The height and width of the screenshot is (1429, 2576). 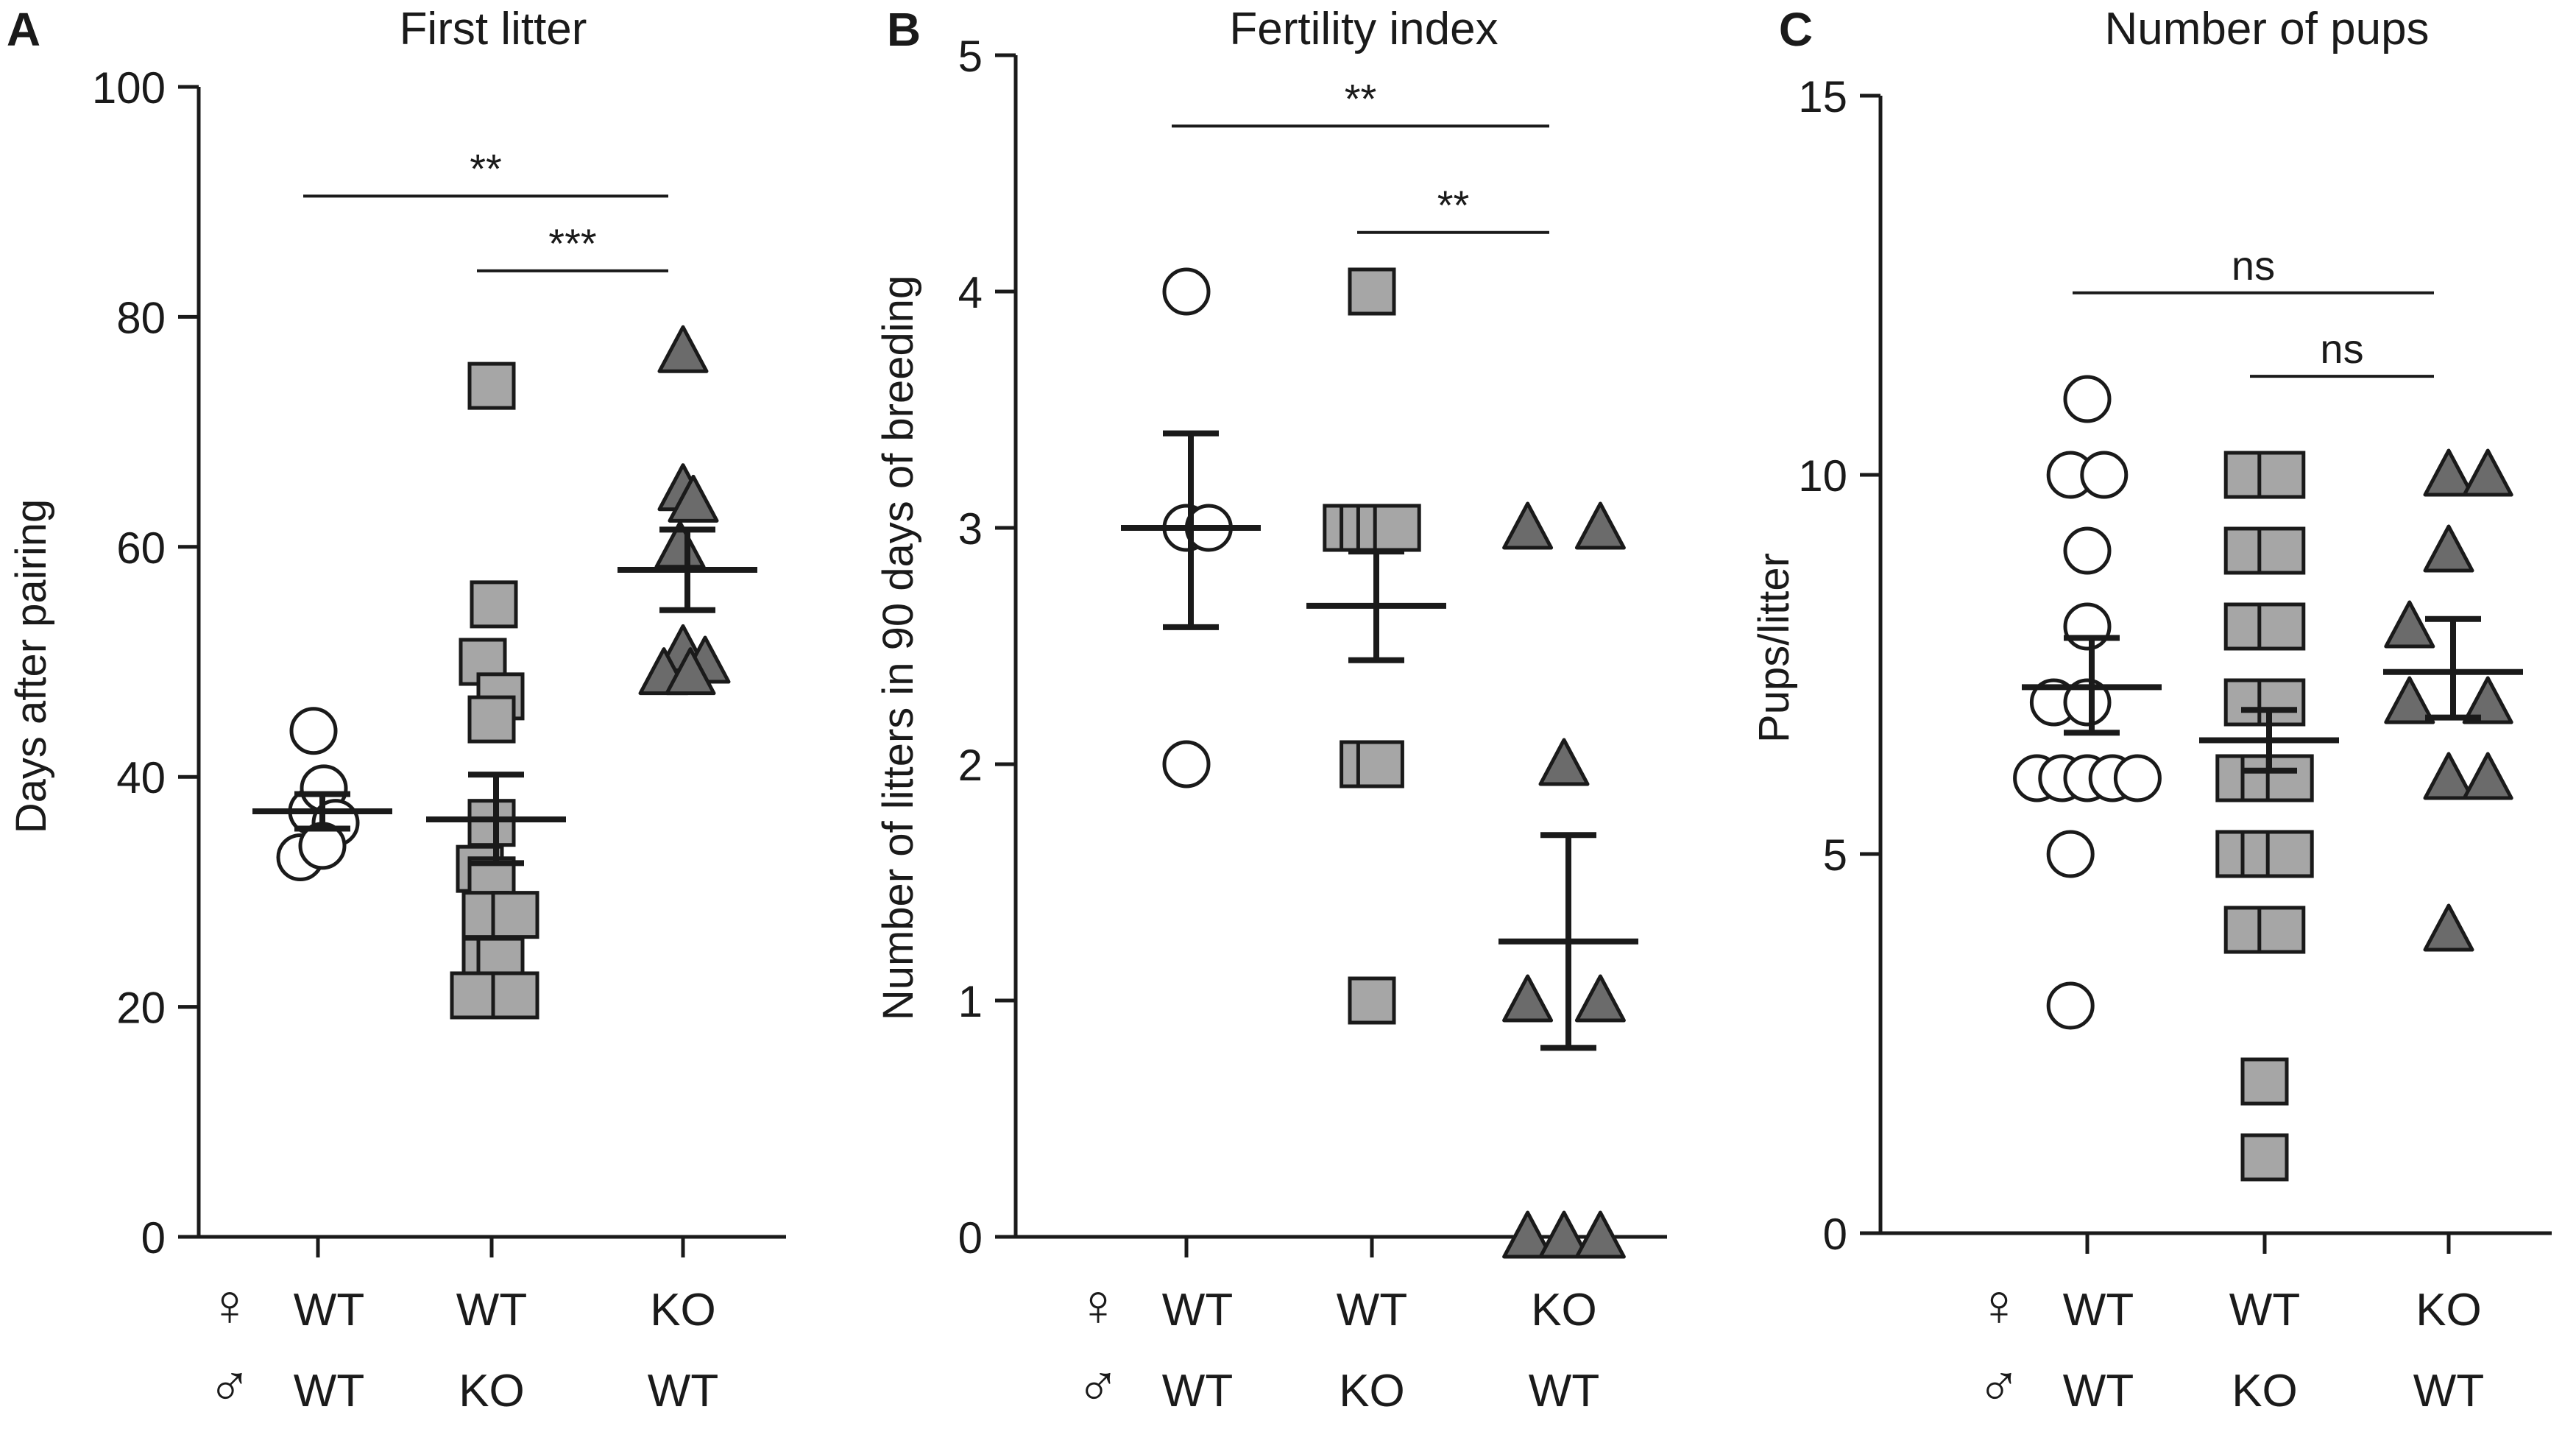 What do you see at coordinates (898, 647) in the screenshot?
I see `y-axis-label: Number of litters in 90 days of breeding` at bounding box center [898, 647].